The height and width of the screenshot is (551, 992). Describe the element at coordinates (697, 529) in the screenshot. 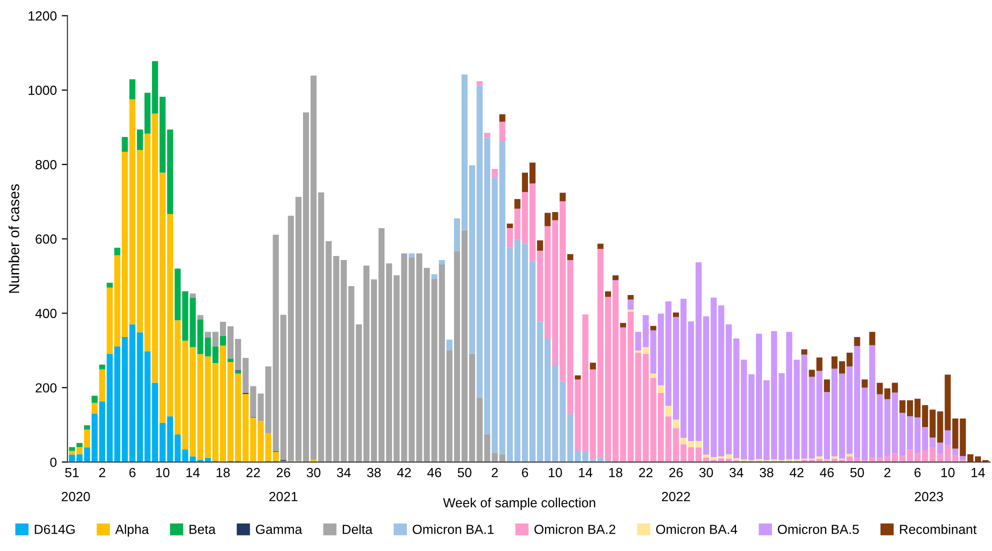

I see `legend-label: Omicron BA.4` at that location.